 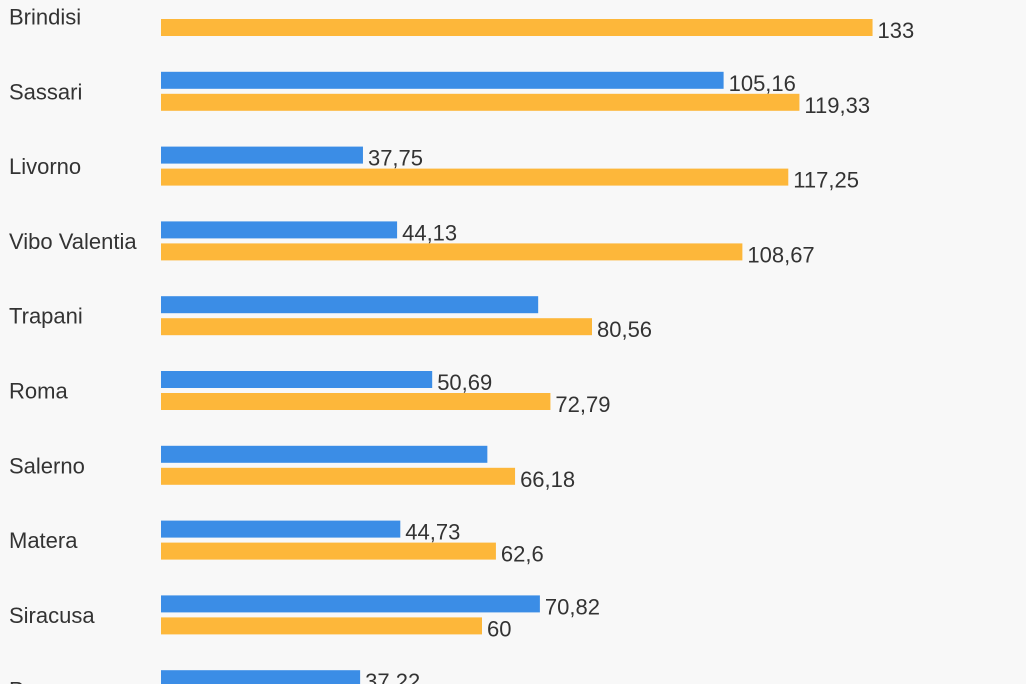 What do you see at coordinates (837, 105) in the screenshot?
I see `value-label: 119,33` at bounding box center [837, 105].